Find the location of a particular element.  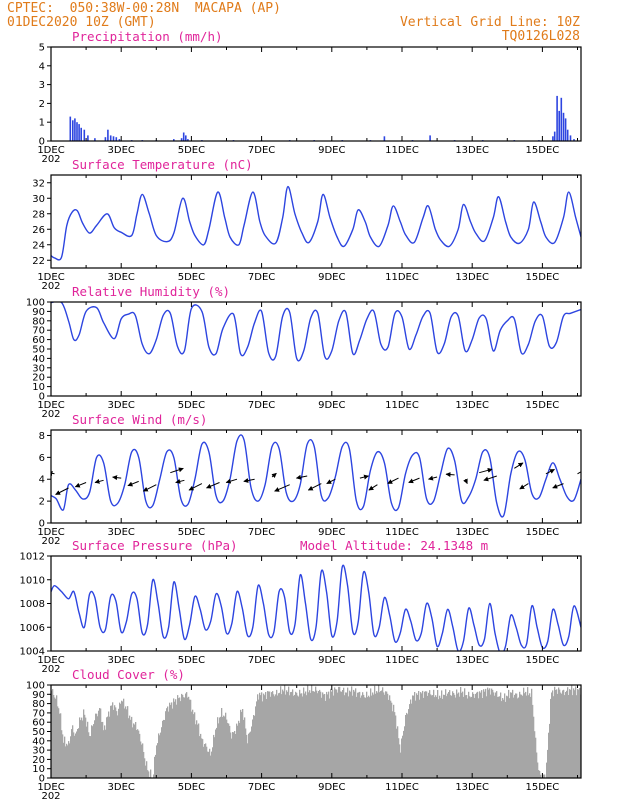

precipitation-data is located at coordinates (322, 118).